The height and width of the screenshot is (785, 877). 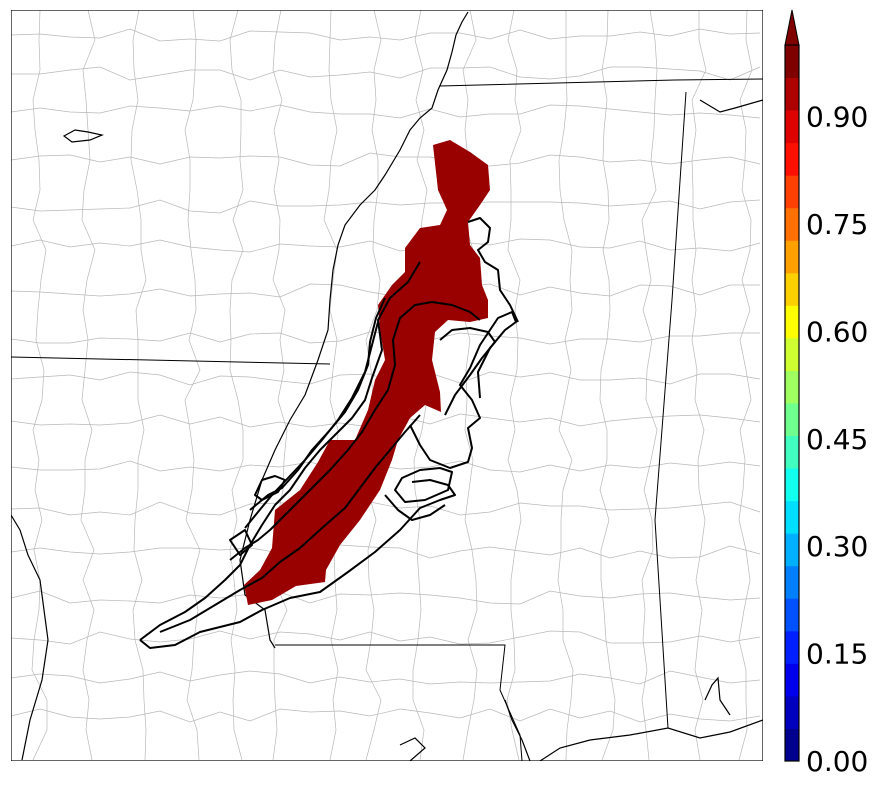 I want to click on colorbar-tick-label: 0.75, so click(x=837, y=224).